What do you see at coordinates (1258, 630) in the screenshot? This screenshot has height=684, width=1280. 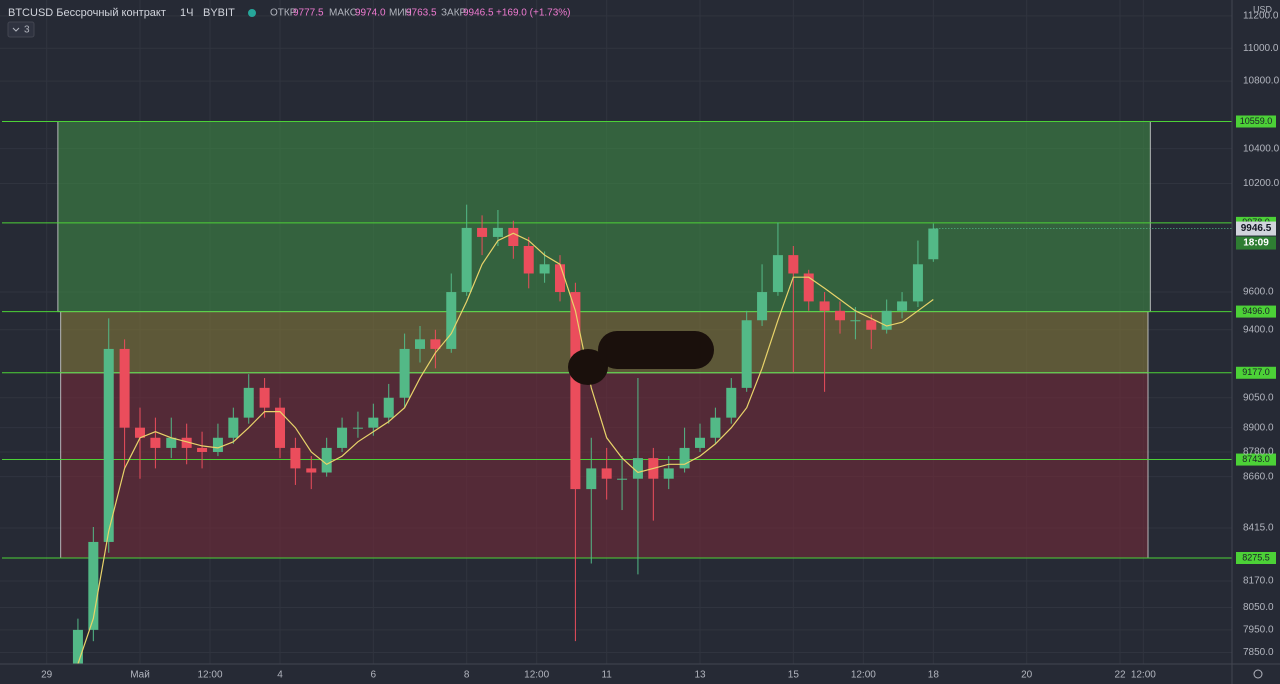 I see `y-tick-label: 7950.0` at bounding box center [1258, 630].